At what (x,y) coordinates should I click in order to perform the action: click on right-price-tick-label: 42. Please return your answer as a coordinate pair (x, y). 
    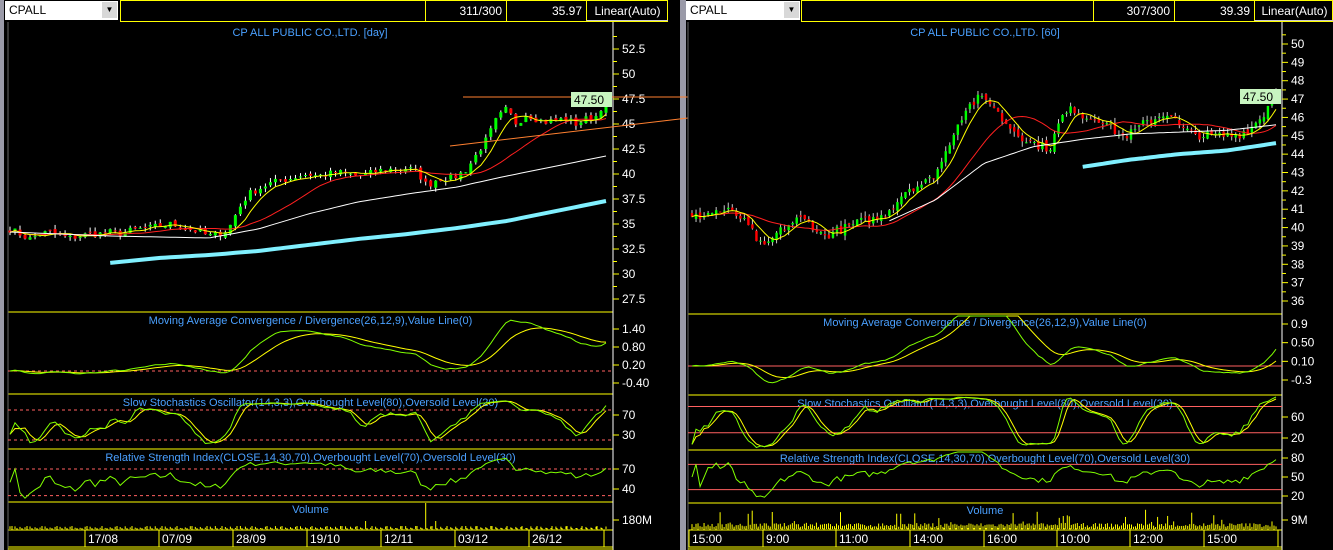
    Looking at the image, I should click on (1298, 191).